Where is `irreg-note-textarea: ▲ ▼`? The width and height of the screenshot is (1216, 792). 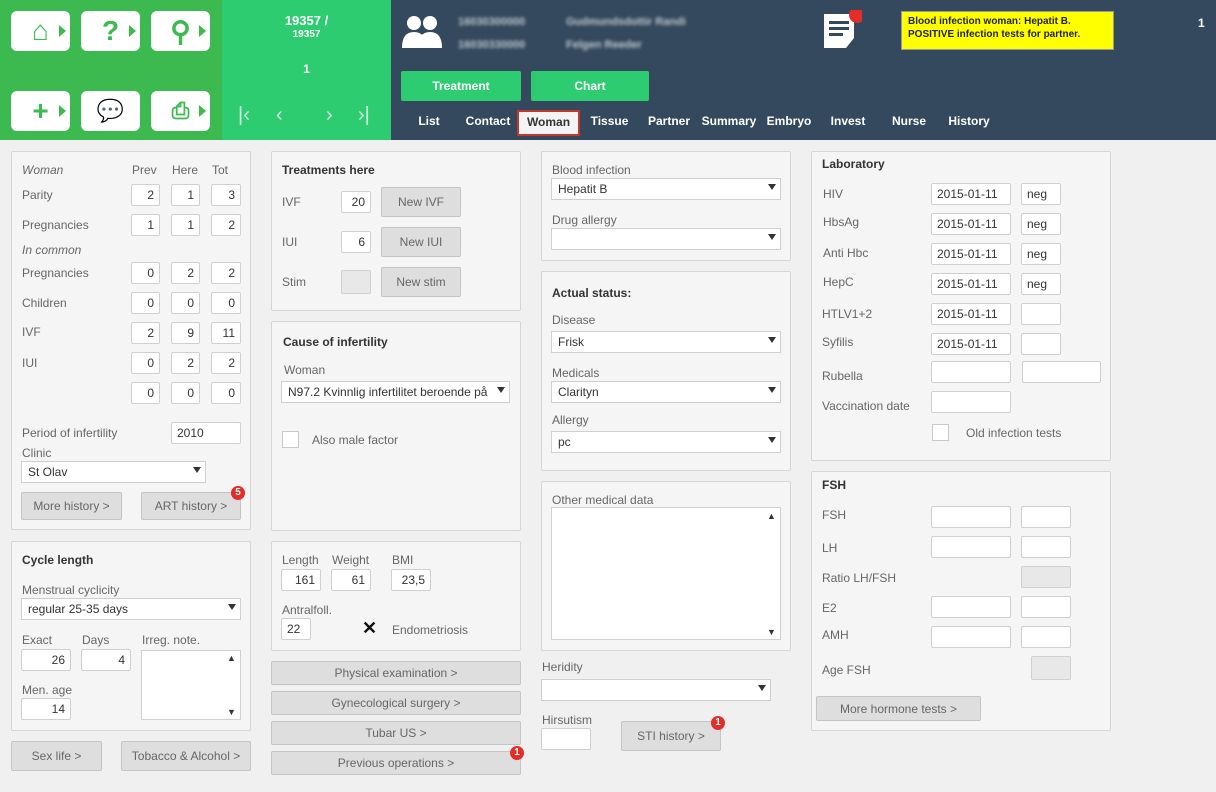 irreg-note-textarea: ▲ ▼ is located at coordinates (191, 685).